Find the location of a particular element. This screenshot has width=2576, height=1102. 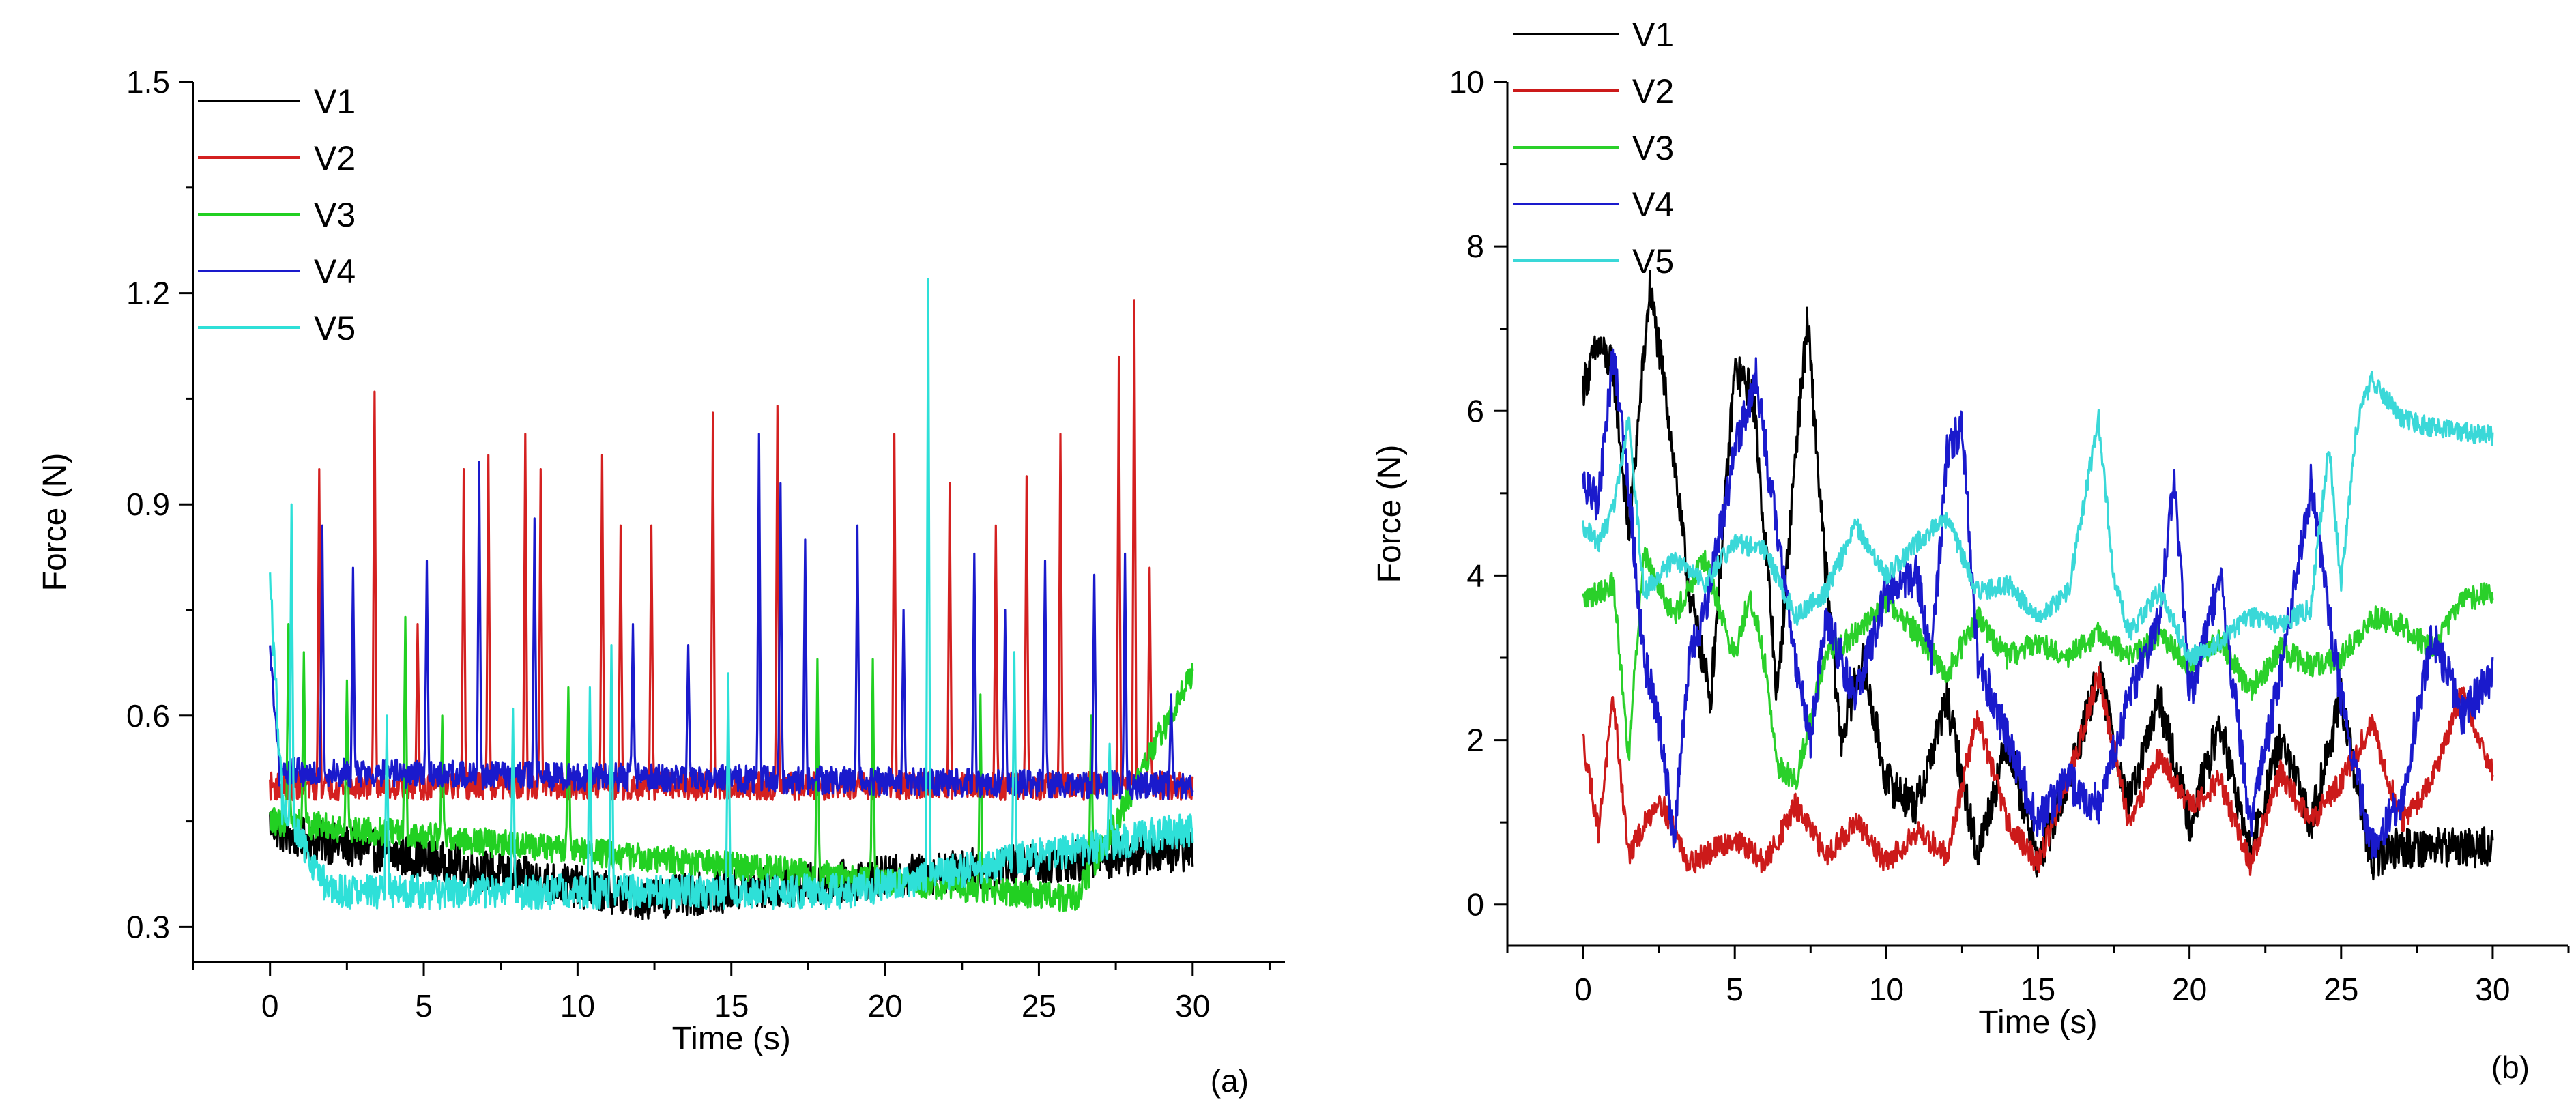

y-tick-label: 1.2 is located at coordinates (148, 293).